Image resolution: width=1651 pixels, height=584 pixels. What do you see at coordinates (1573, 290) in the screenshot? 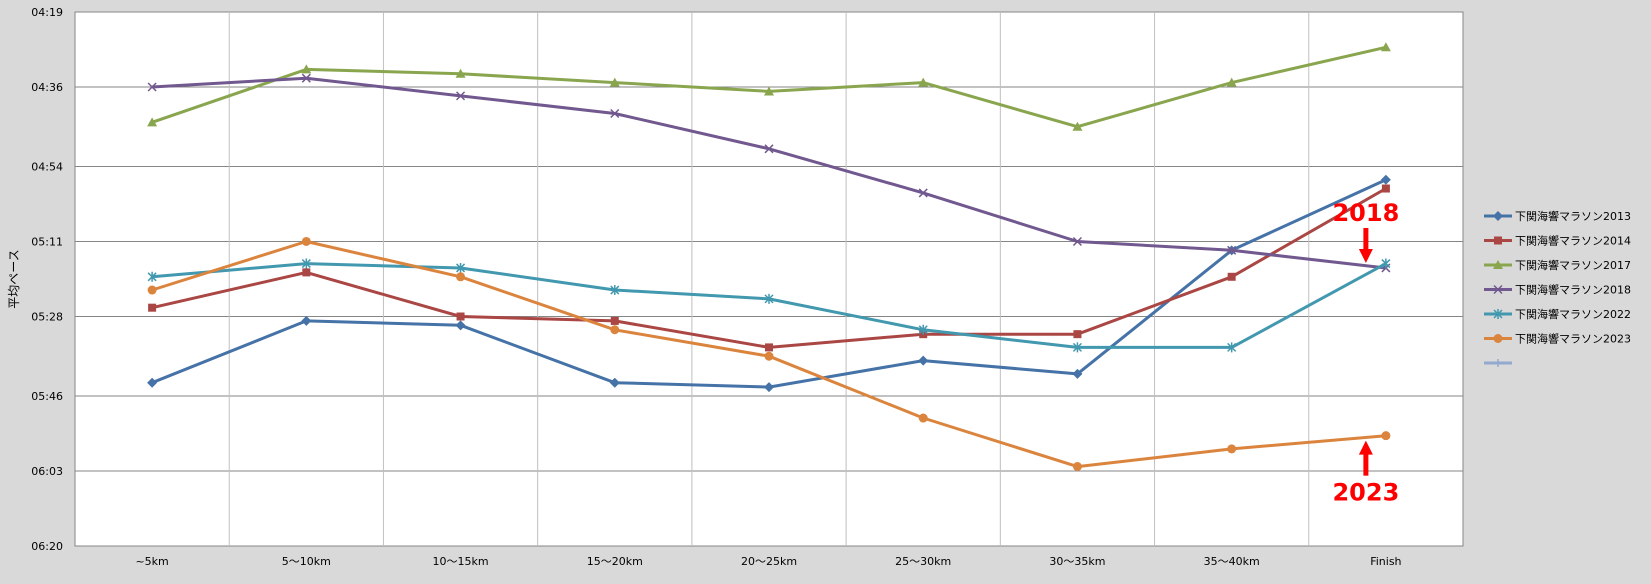
I see `legend-label: 下関海響マラソン2018` at bounding box center [1573, 290].